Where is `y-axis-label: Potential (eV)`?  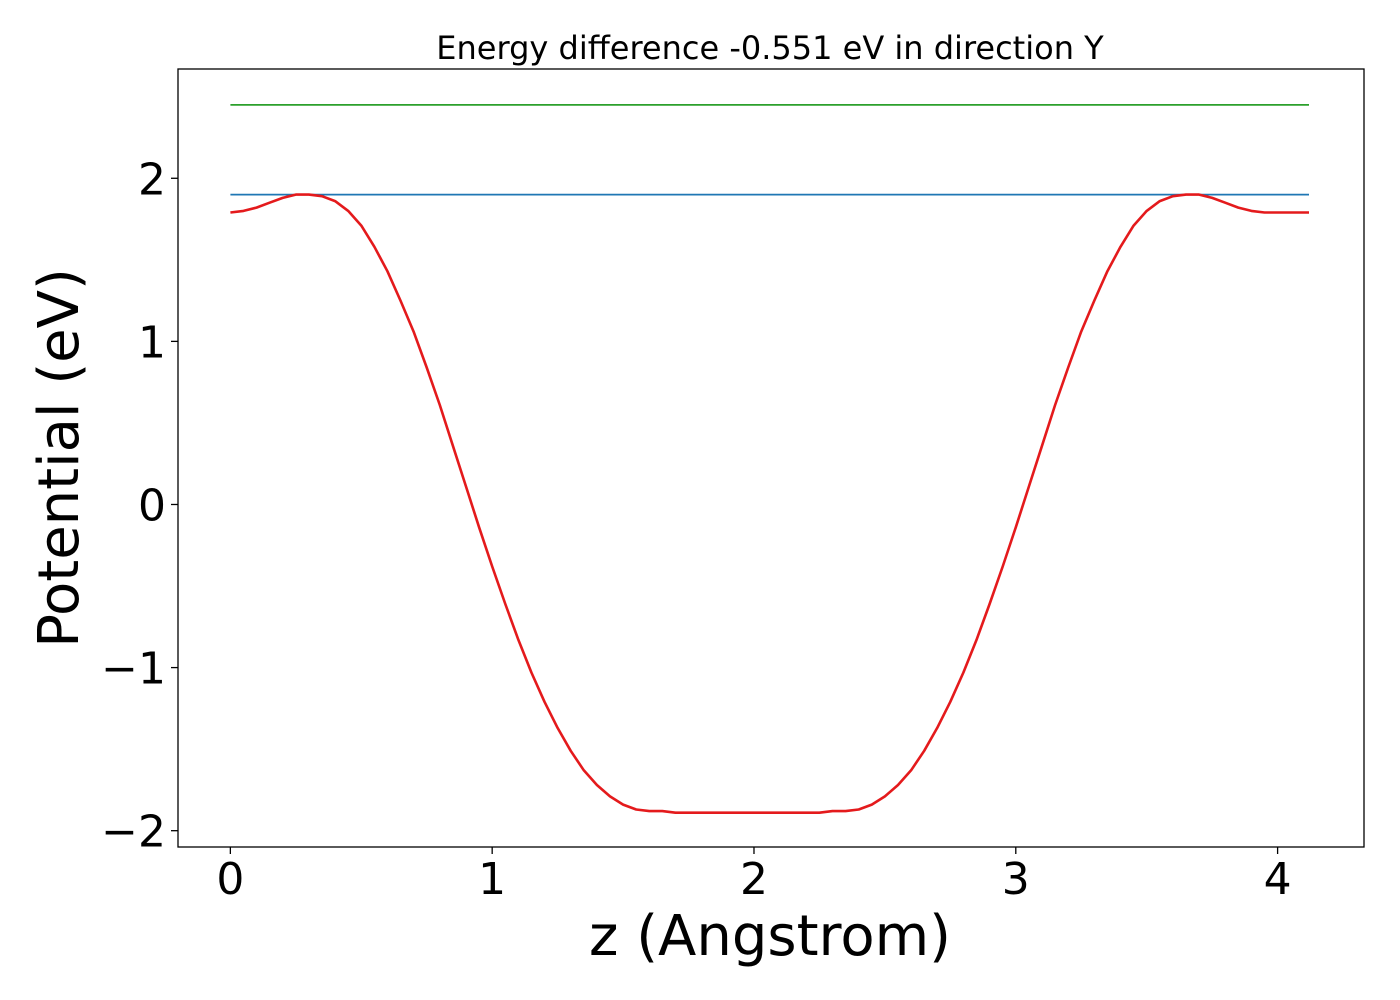 y-axis-label: Potential (eV) is located at coordinates (59, 458).